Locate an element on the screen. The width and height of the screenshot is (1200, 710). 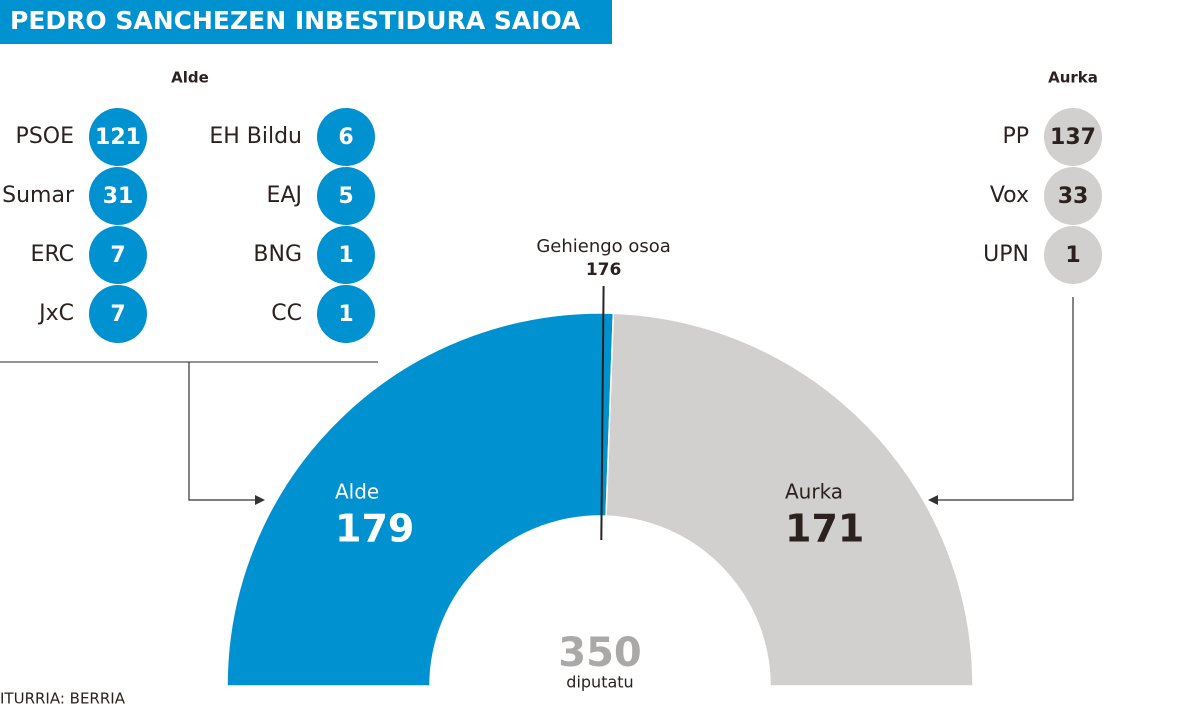
title-box is located at coordinates (306, 22).